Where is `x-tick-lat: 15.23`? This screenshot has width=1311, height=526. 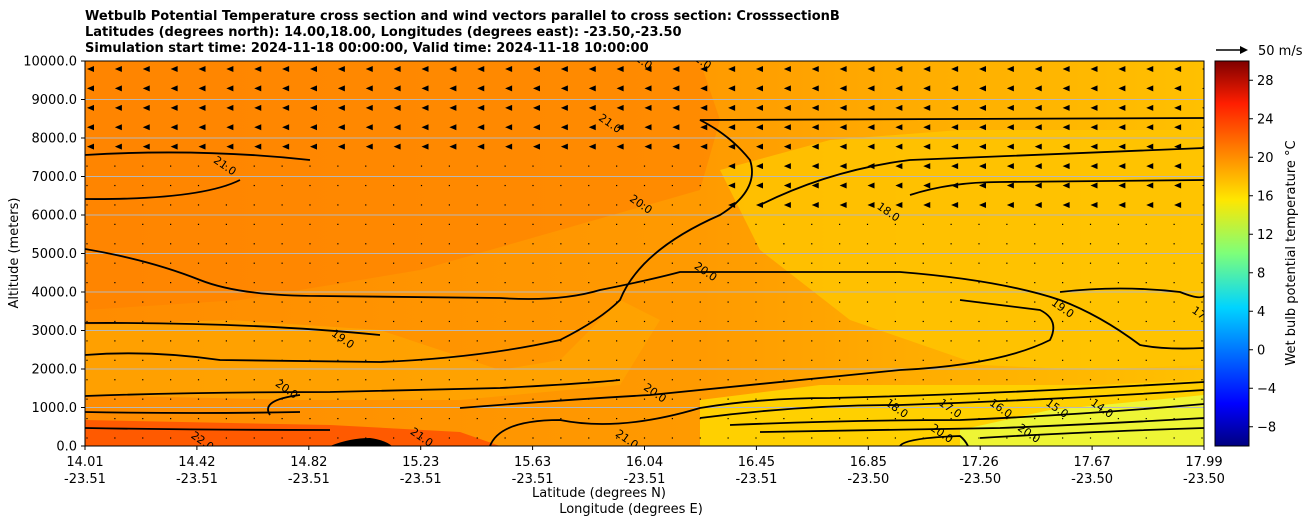
x-tick-lat: 15.23 is located at coordinates (420, 462).